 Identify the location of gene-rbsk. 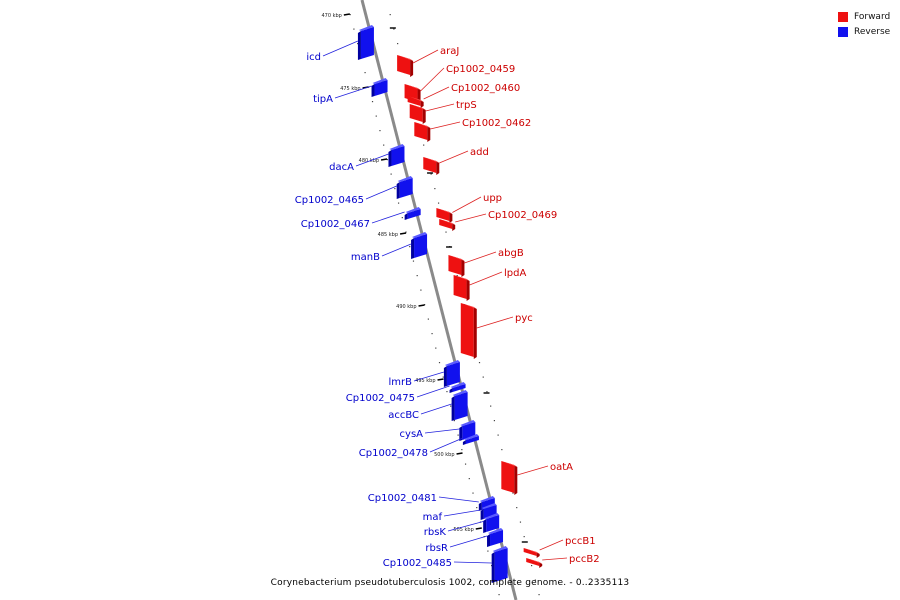
(491, 523).